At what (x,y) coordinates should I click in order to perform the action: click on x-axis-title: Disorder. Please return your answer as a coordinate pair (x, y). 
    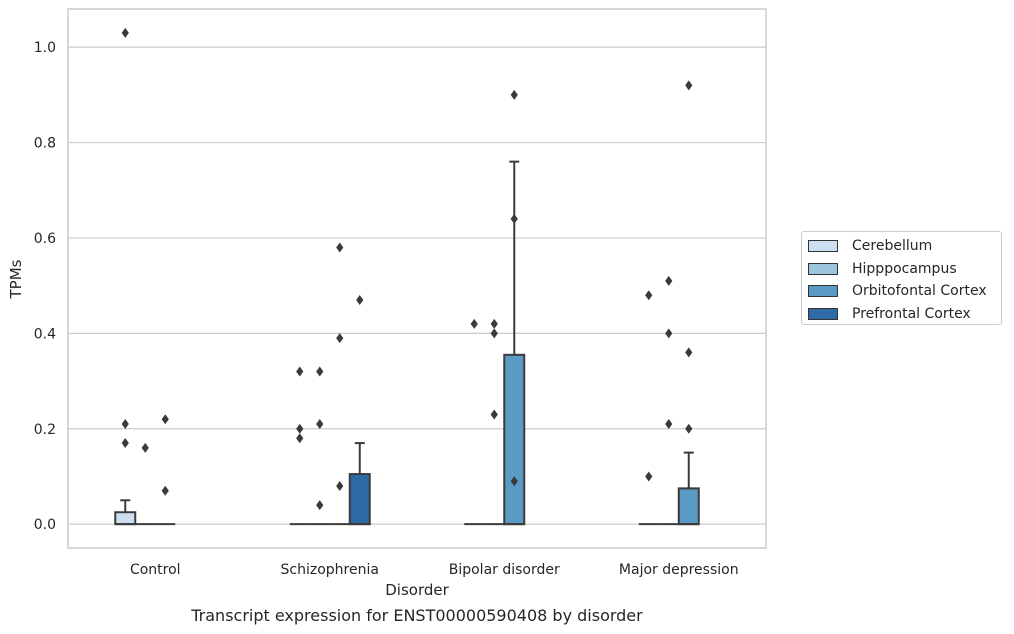
    Looking at the image, I should click on (417, 590).